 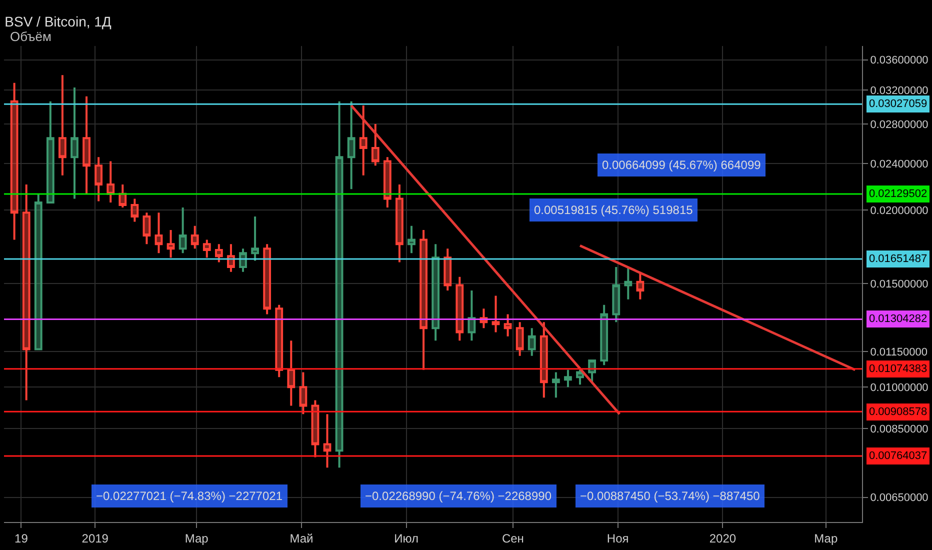 I want to click on ref-line-label: 0.01074383, so click(x=898, y=369).